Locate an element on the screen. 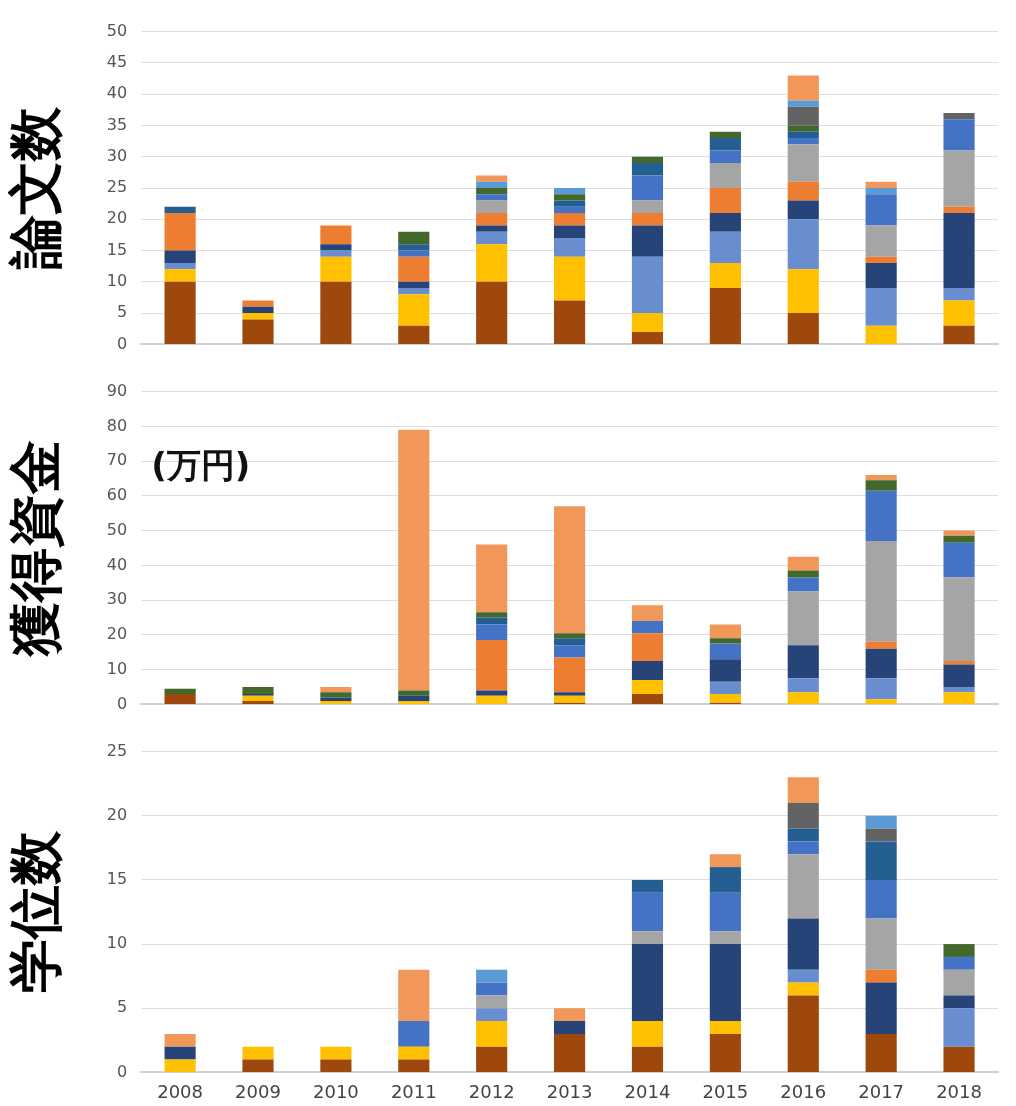 Image resolution: width=1016 pixels, height=1106 pixels. y-axis-title: 論文数 is located at coordinates (36, 188).